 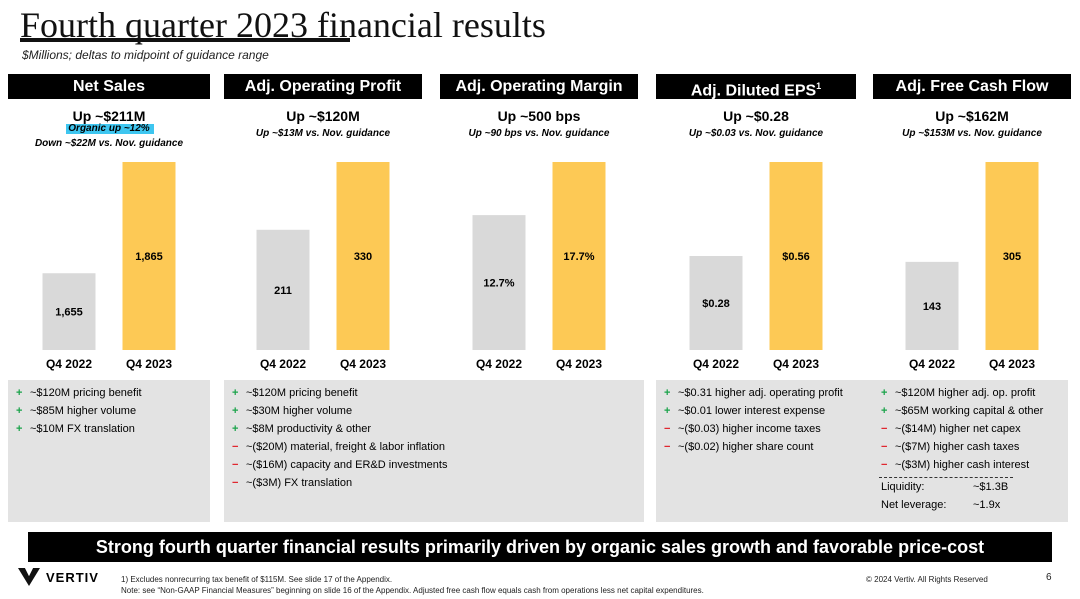 I want to click on bar-value-label: 17.7%, so click(x=578, y=257).